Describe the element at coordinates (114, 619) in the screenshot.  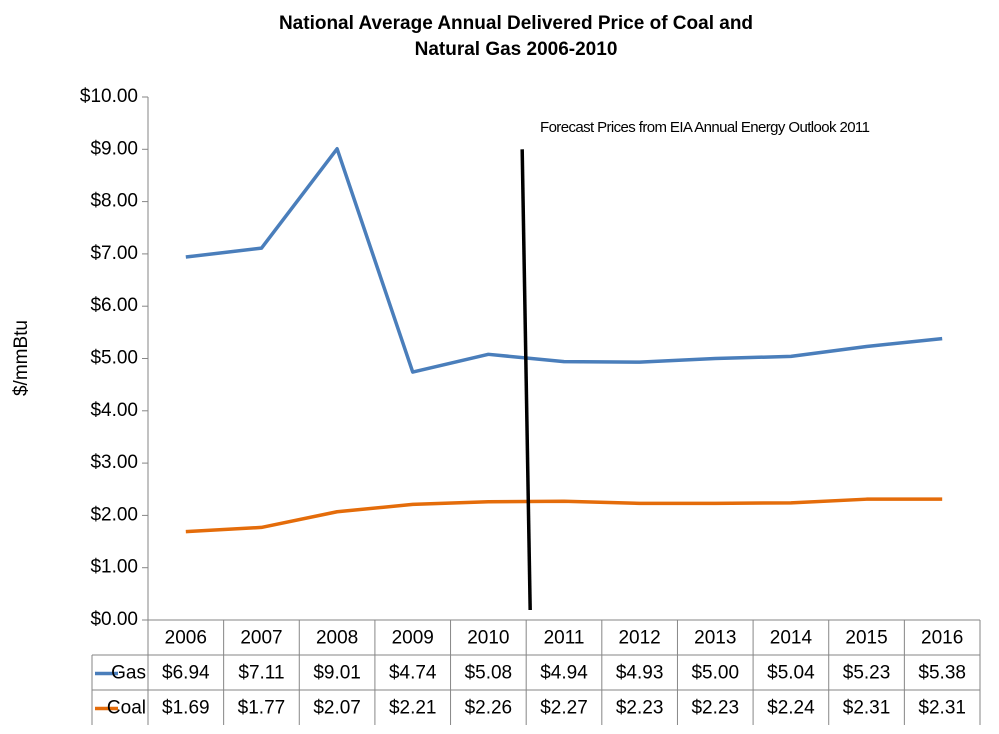
I see `y-tick-label: $0.00` at that location.